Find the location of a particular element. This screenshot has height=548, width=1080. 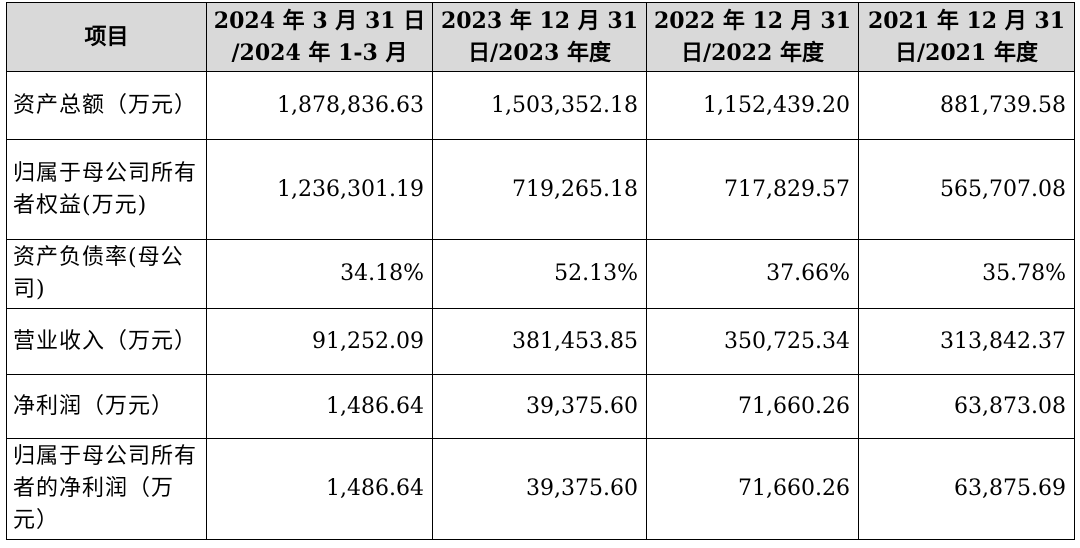

row-label-parent-equity: 归属于母公司所有者权益(万元) is located at coordinates (106, 189).